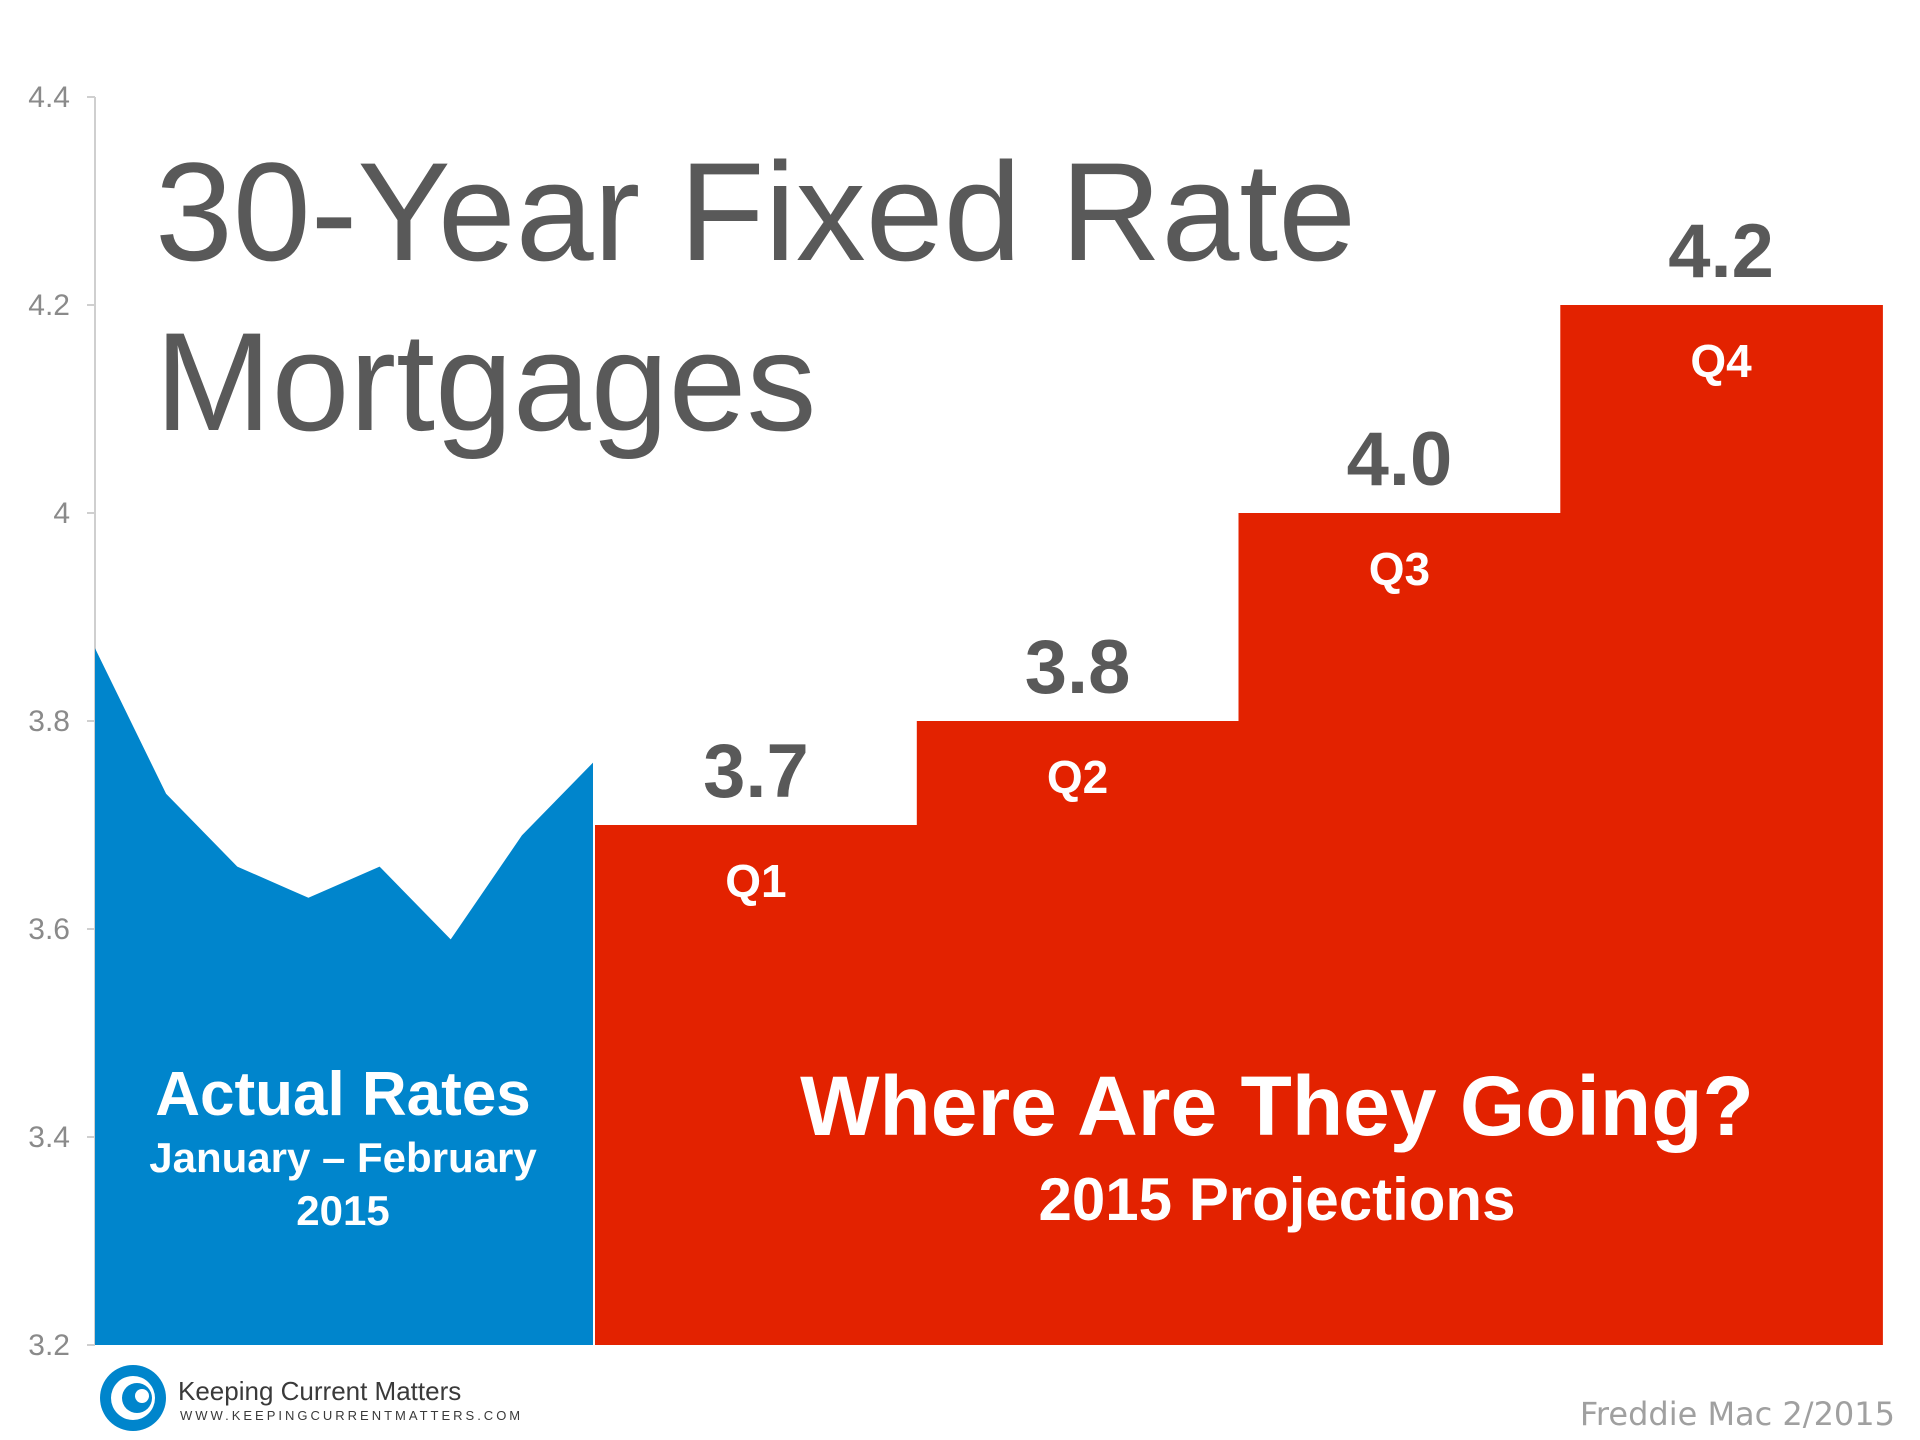 This screenshot has width=1920, height=1440. Describe the element at coordinates (1400, 459) in the screenshot. I see `projection-value-label: 4.0` at that location.